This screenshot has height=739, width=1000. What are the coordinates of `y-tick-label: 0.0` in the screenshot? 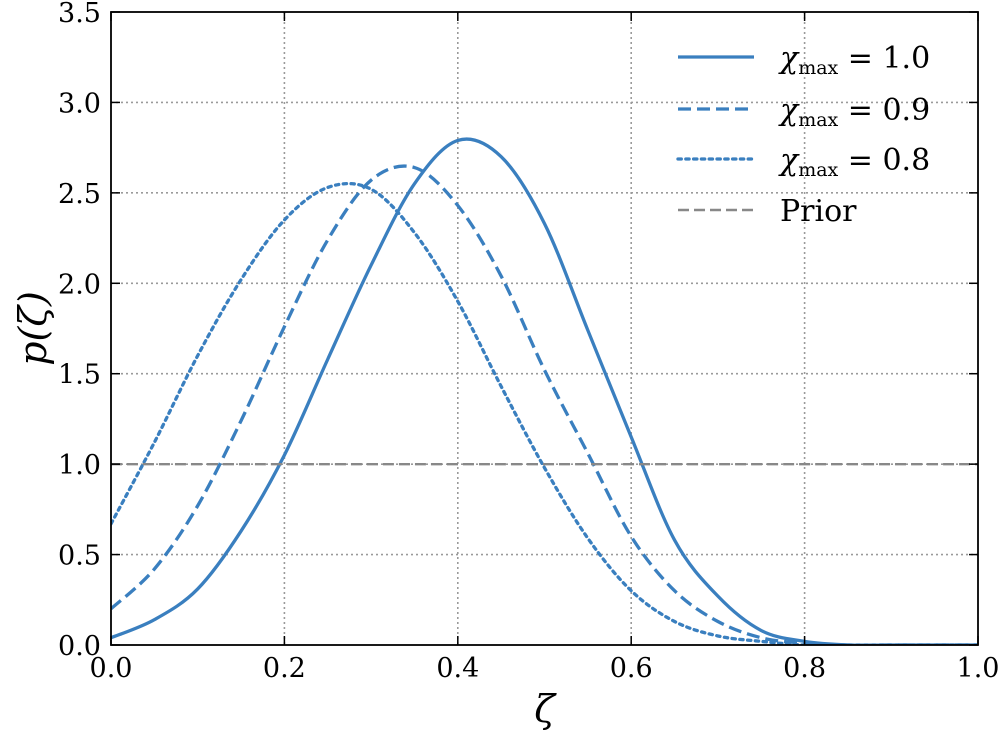 It's located at (79, 646).